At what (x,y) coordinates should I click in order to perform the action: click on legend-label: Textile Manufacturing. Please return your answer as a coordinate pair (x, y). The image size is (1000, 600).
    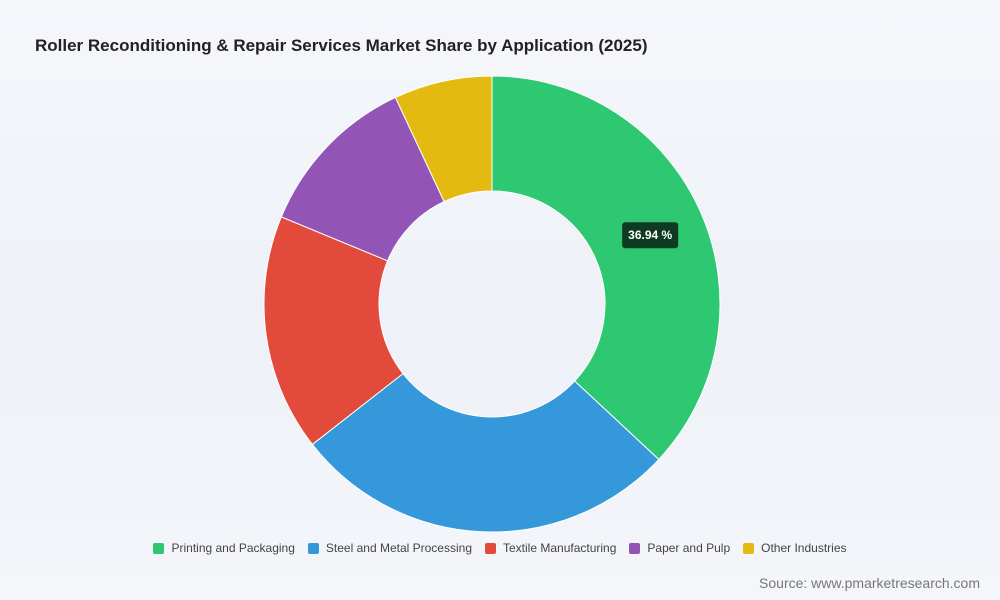
    Looking at the image, I should click on (560, 548).